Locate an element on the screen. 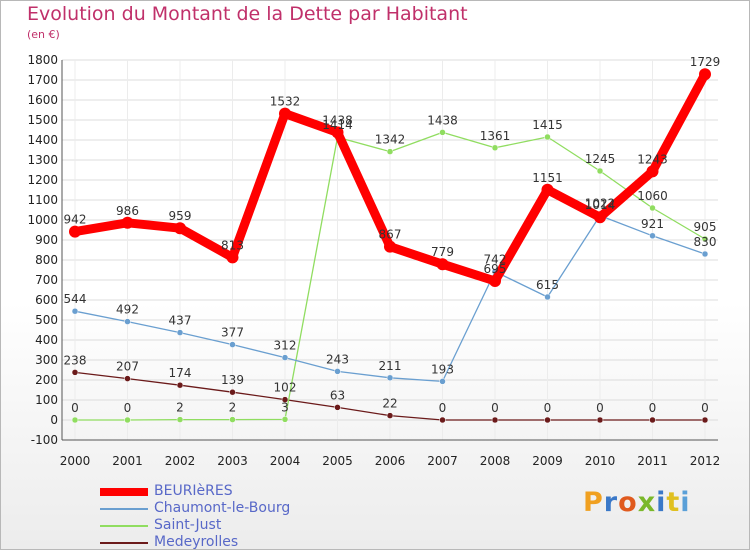 Image resolution: width=750 pixels, height=552 pixels. y-tick-label: 400 is located at coordinates (46, 340).